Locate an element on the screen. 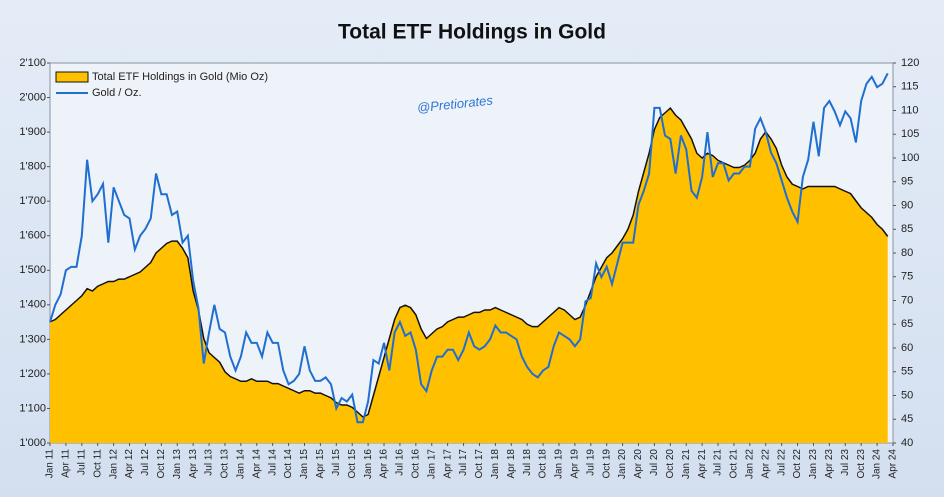 This screenshot has height=497, width=944. y-tick-label: 2'000 is located at coordinates (32, 97).